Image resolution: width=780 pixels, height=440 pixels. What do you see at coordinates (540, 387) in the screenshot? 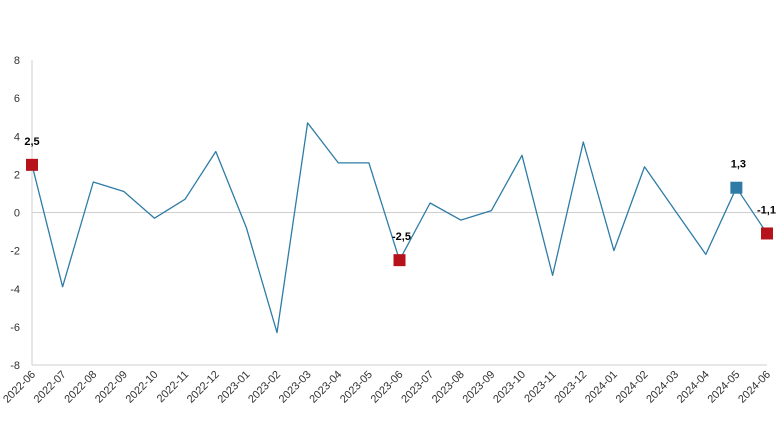
I see `x-tick-label: 2023-11` at bounding box center [540, 387].